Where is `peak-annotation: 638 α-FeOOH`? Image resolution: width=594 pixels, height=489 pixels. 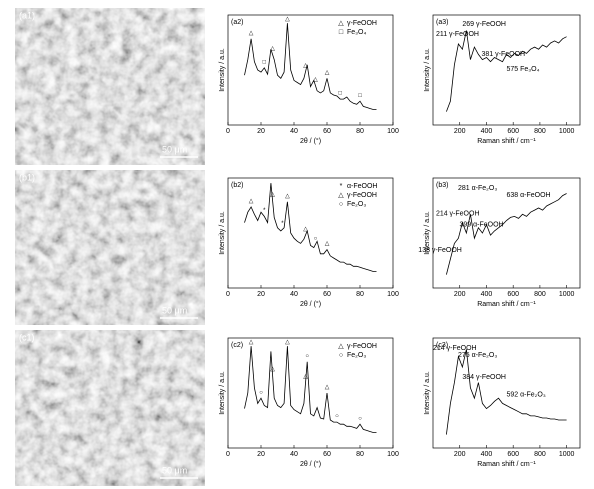
peak-annotation: 638 α-FeOOH is located at coordinates (529, 195).